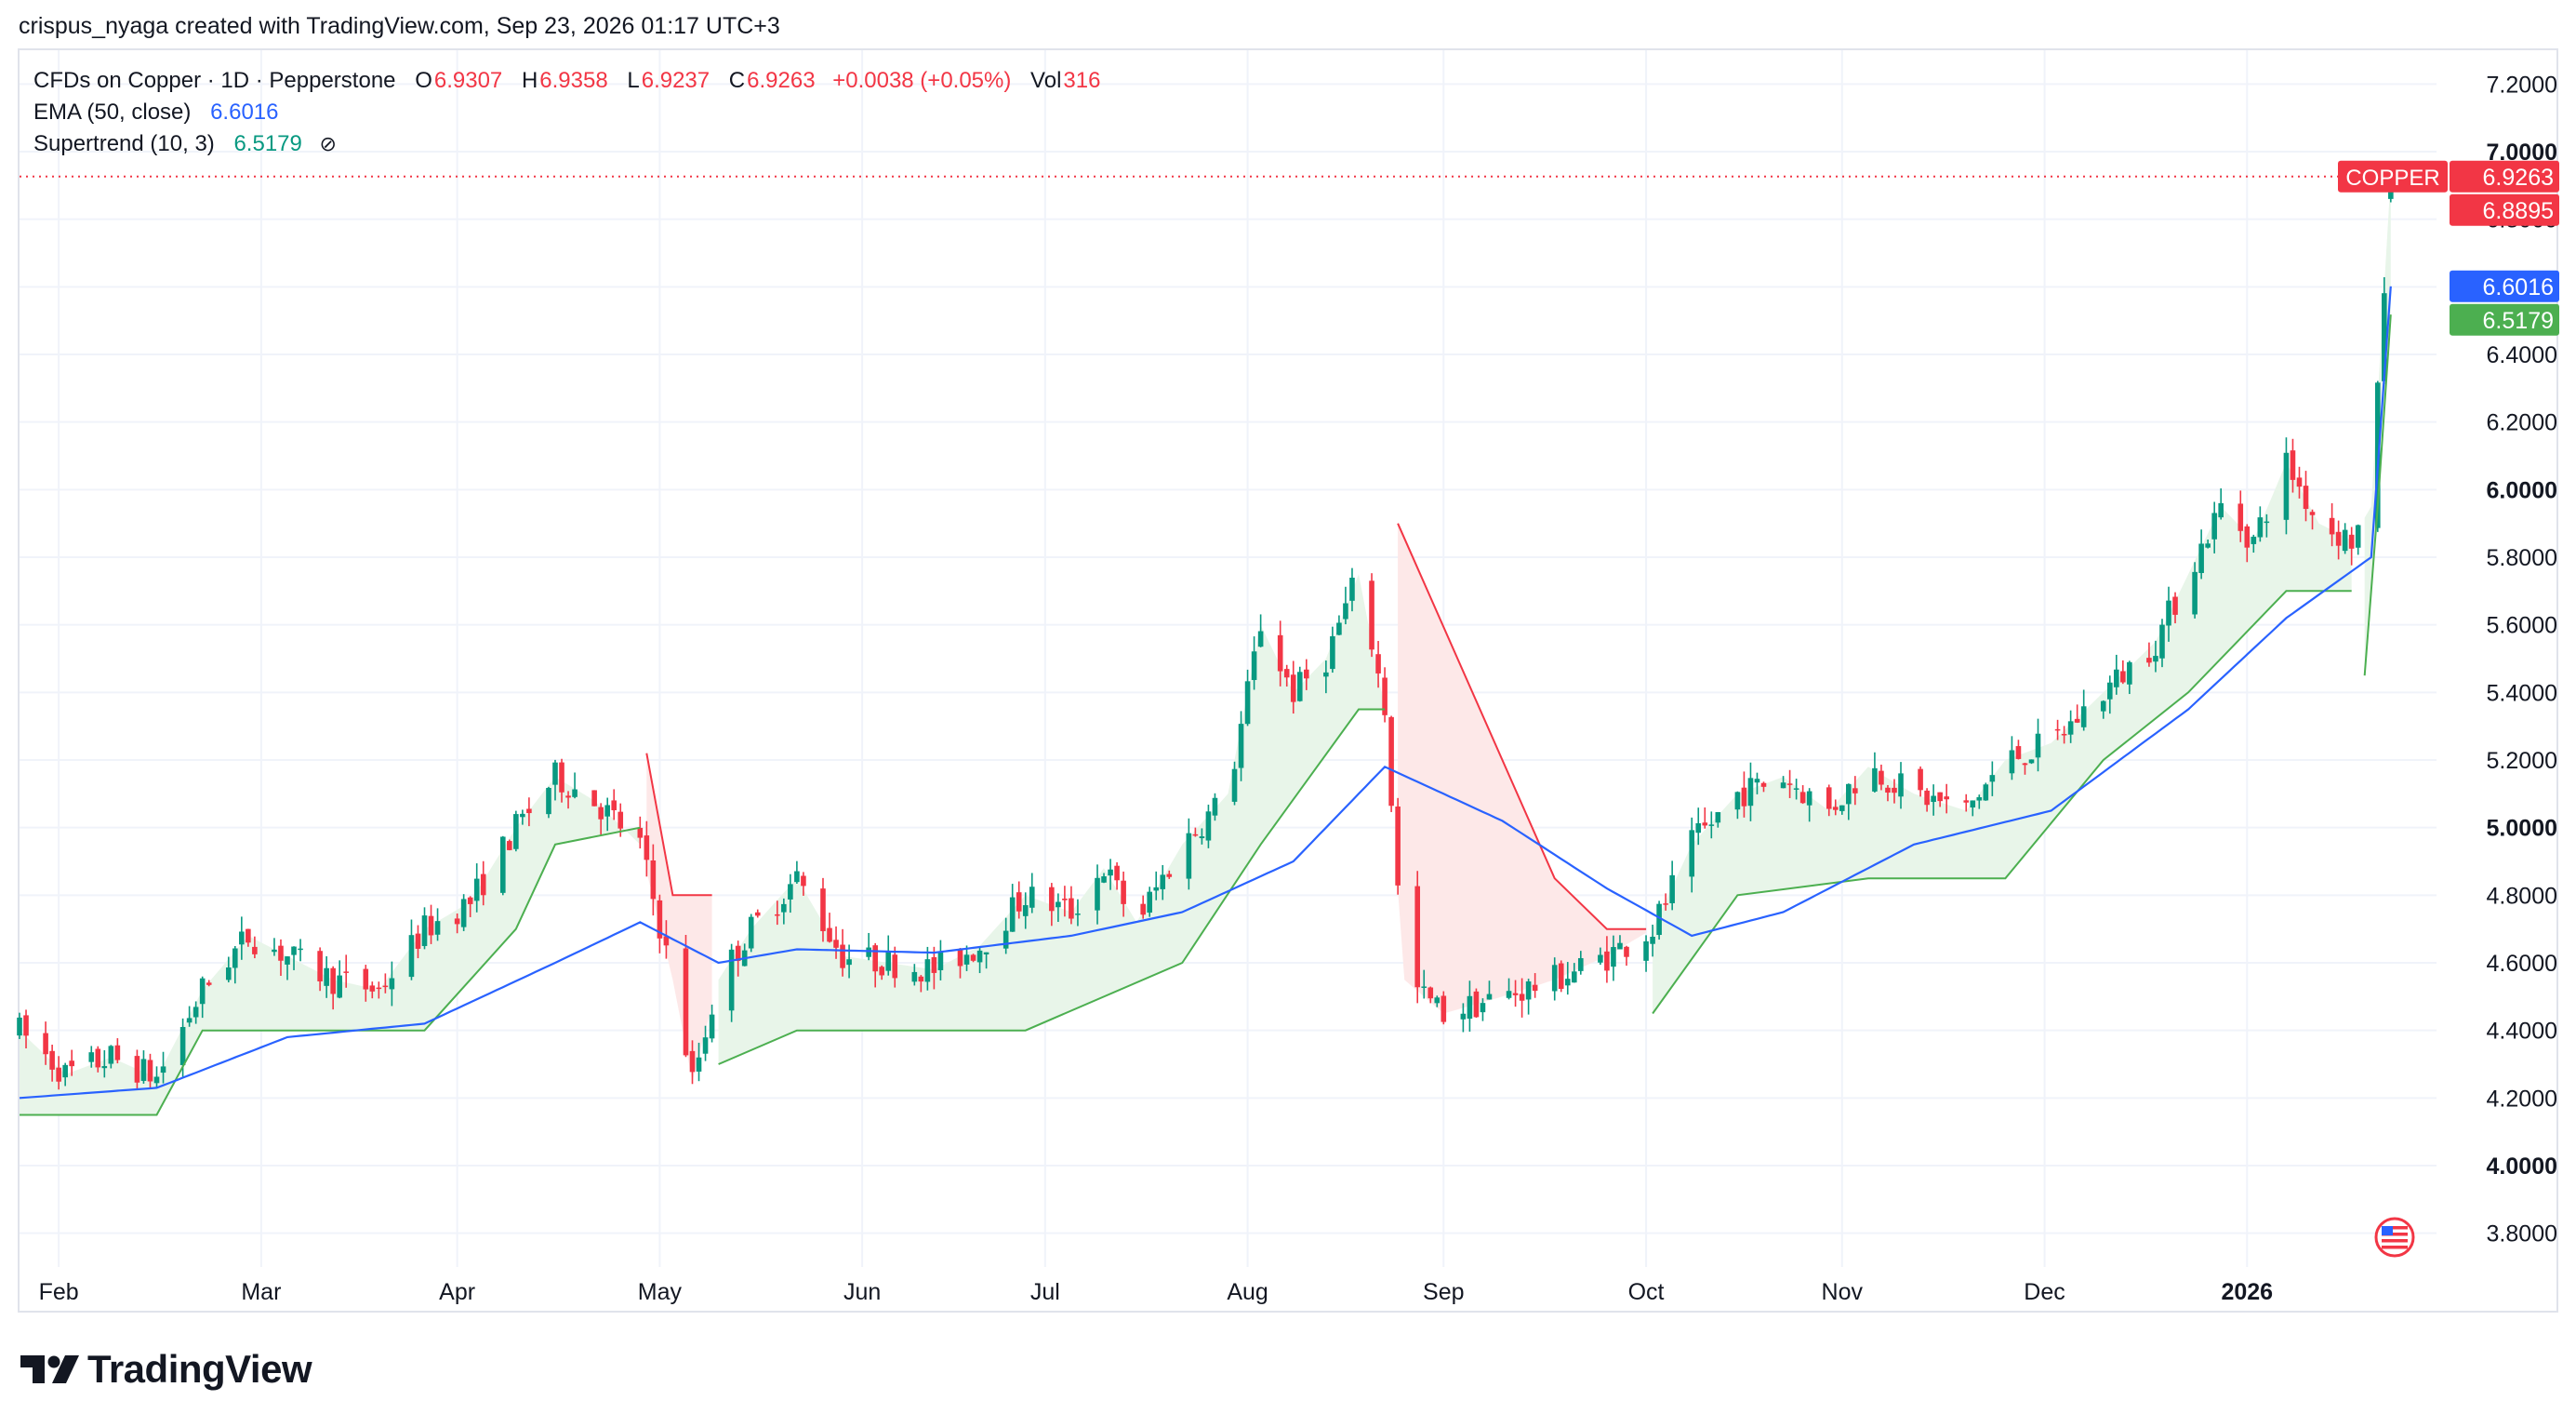  Describe the element at coordinates (328, 143) in the screenshot. I see `eye-off-icon: ⊘` at that location.